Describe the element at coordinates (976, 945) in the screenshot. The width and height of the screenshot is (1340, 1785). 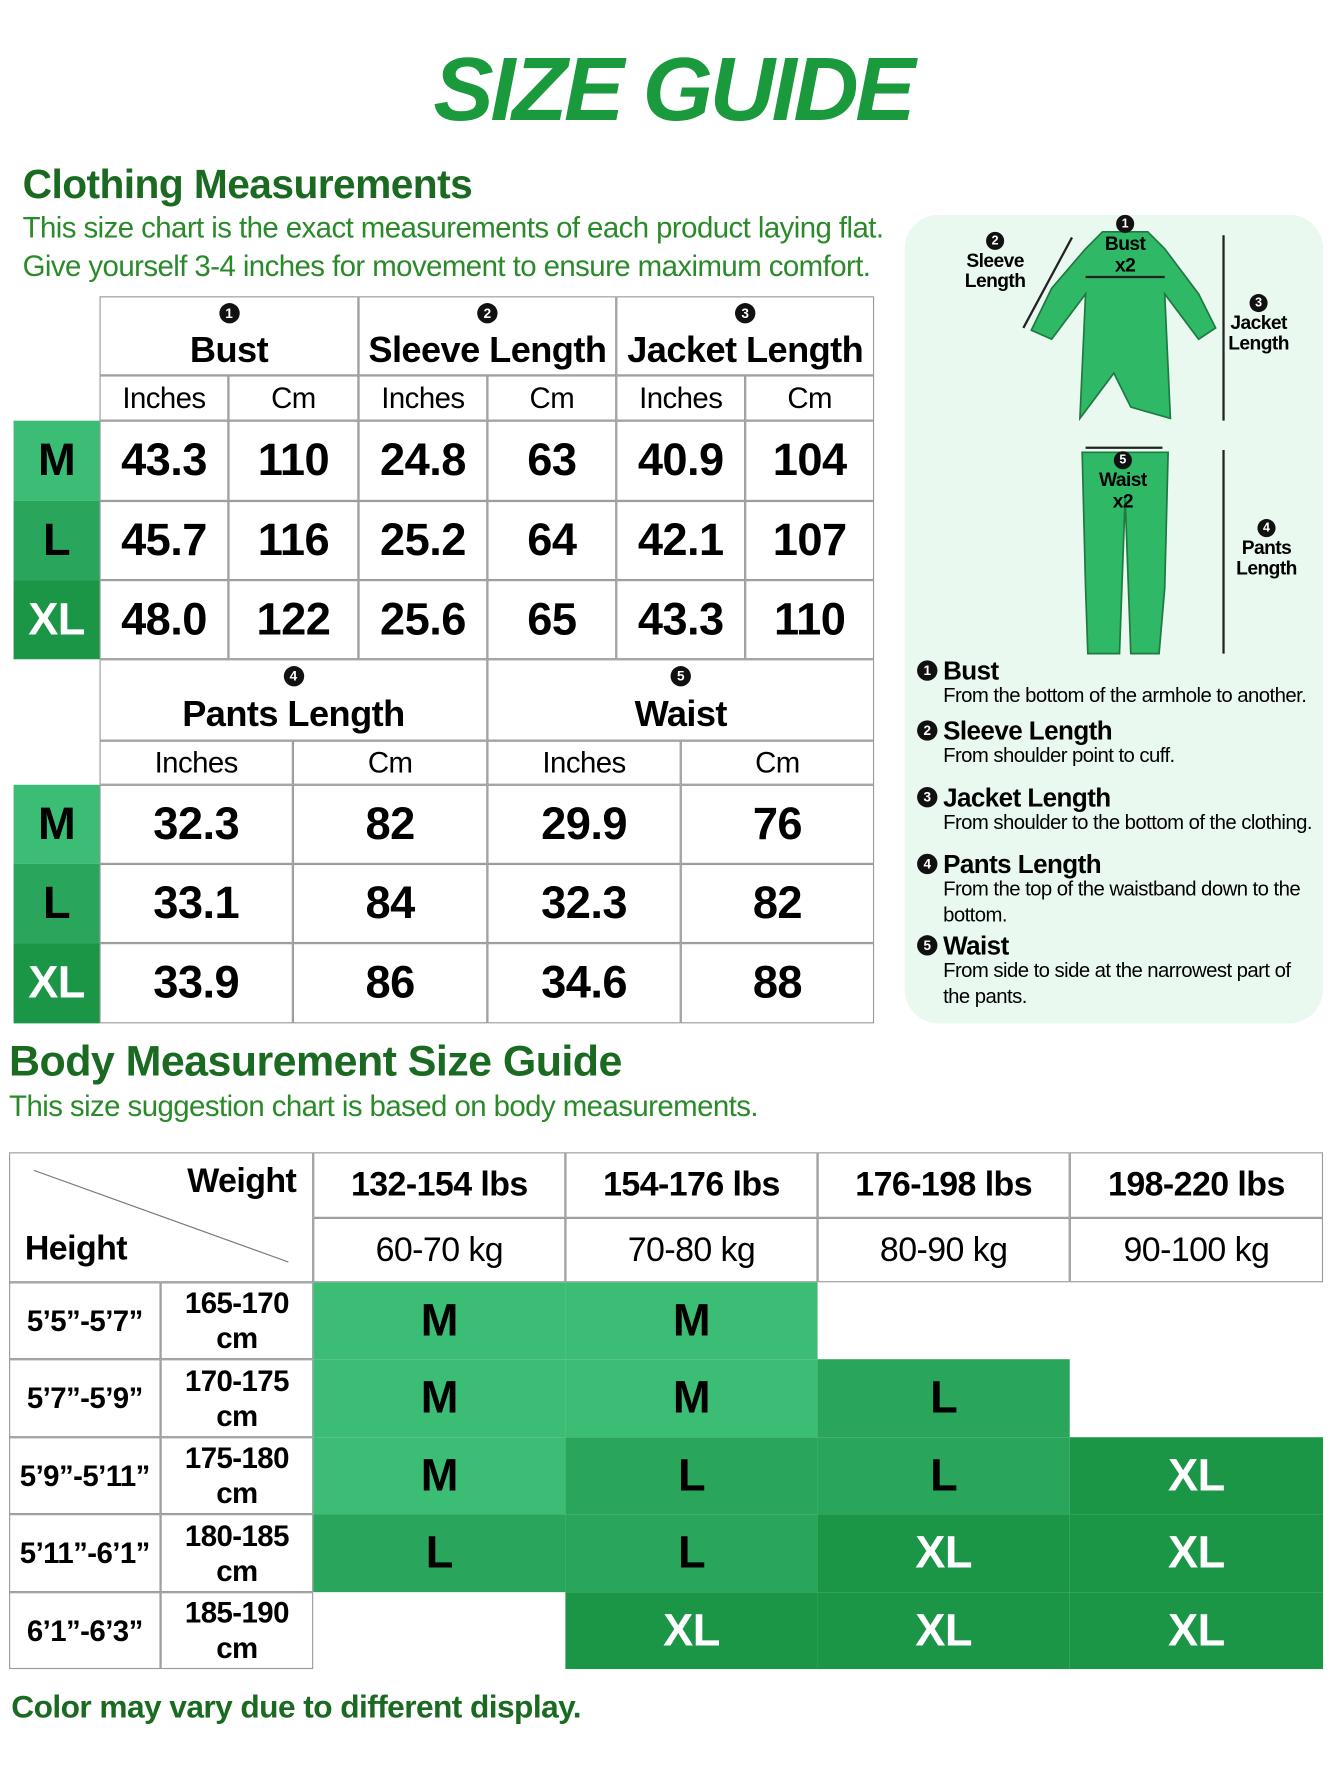
I see `definition-term: Waist` at that location.